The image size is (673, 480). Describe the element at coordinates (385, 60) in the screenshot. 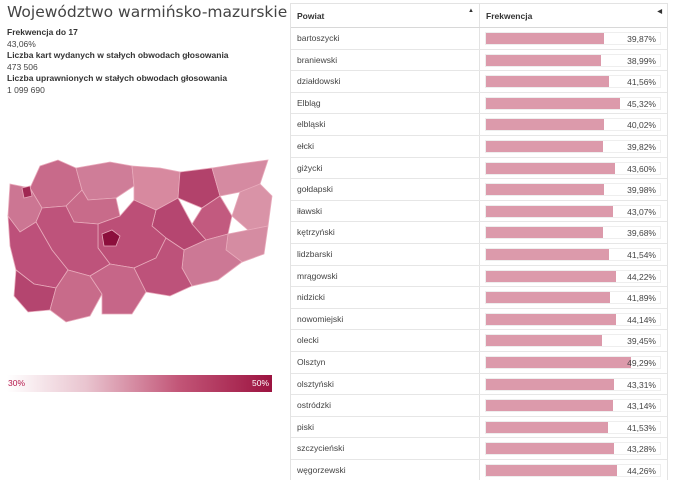

I see `powiat-name: braniewski` at that location.